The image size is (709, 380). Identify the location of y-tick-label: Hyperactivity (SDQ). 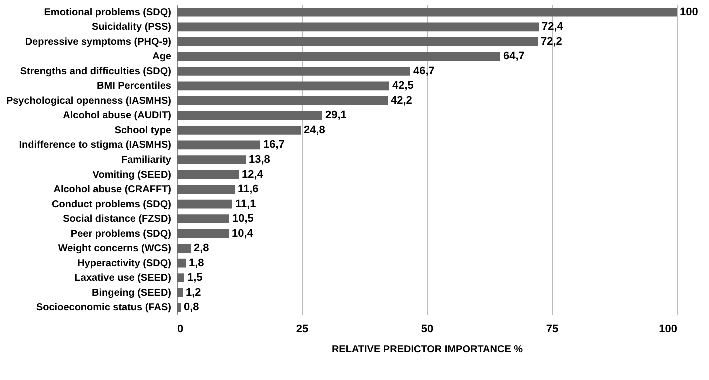
(125, 264).